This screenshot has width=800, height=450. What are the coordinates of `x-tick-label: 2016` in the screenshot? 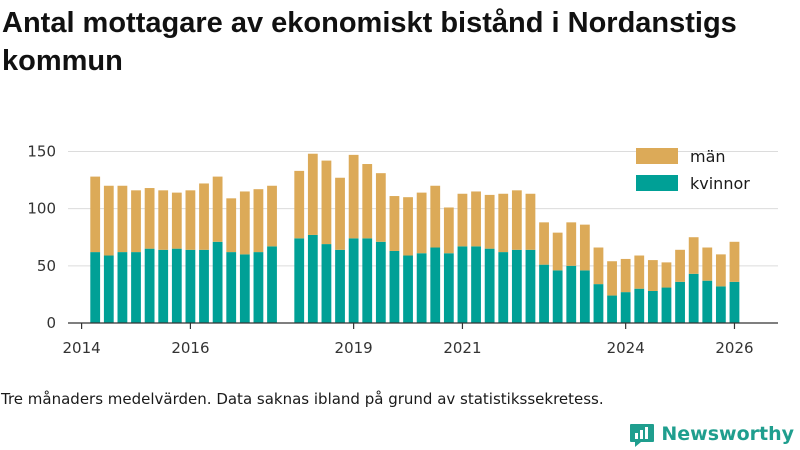 It's located at (190, 348).